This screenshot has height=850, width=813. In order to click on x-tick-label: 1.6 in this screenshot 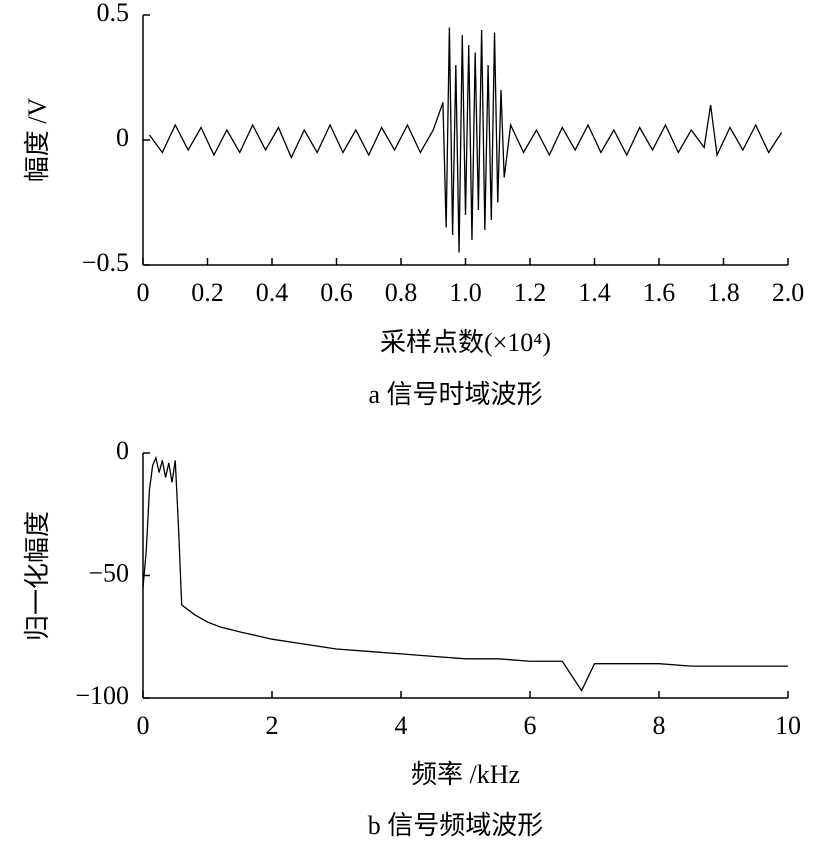, I will do `click(659, 292)`.